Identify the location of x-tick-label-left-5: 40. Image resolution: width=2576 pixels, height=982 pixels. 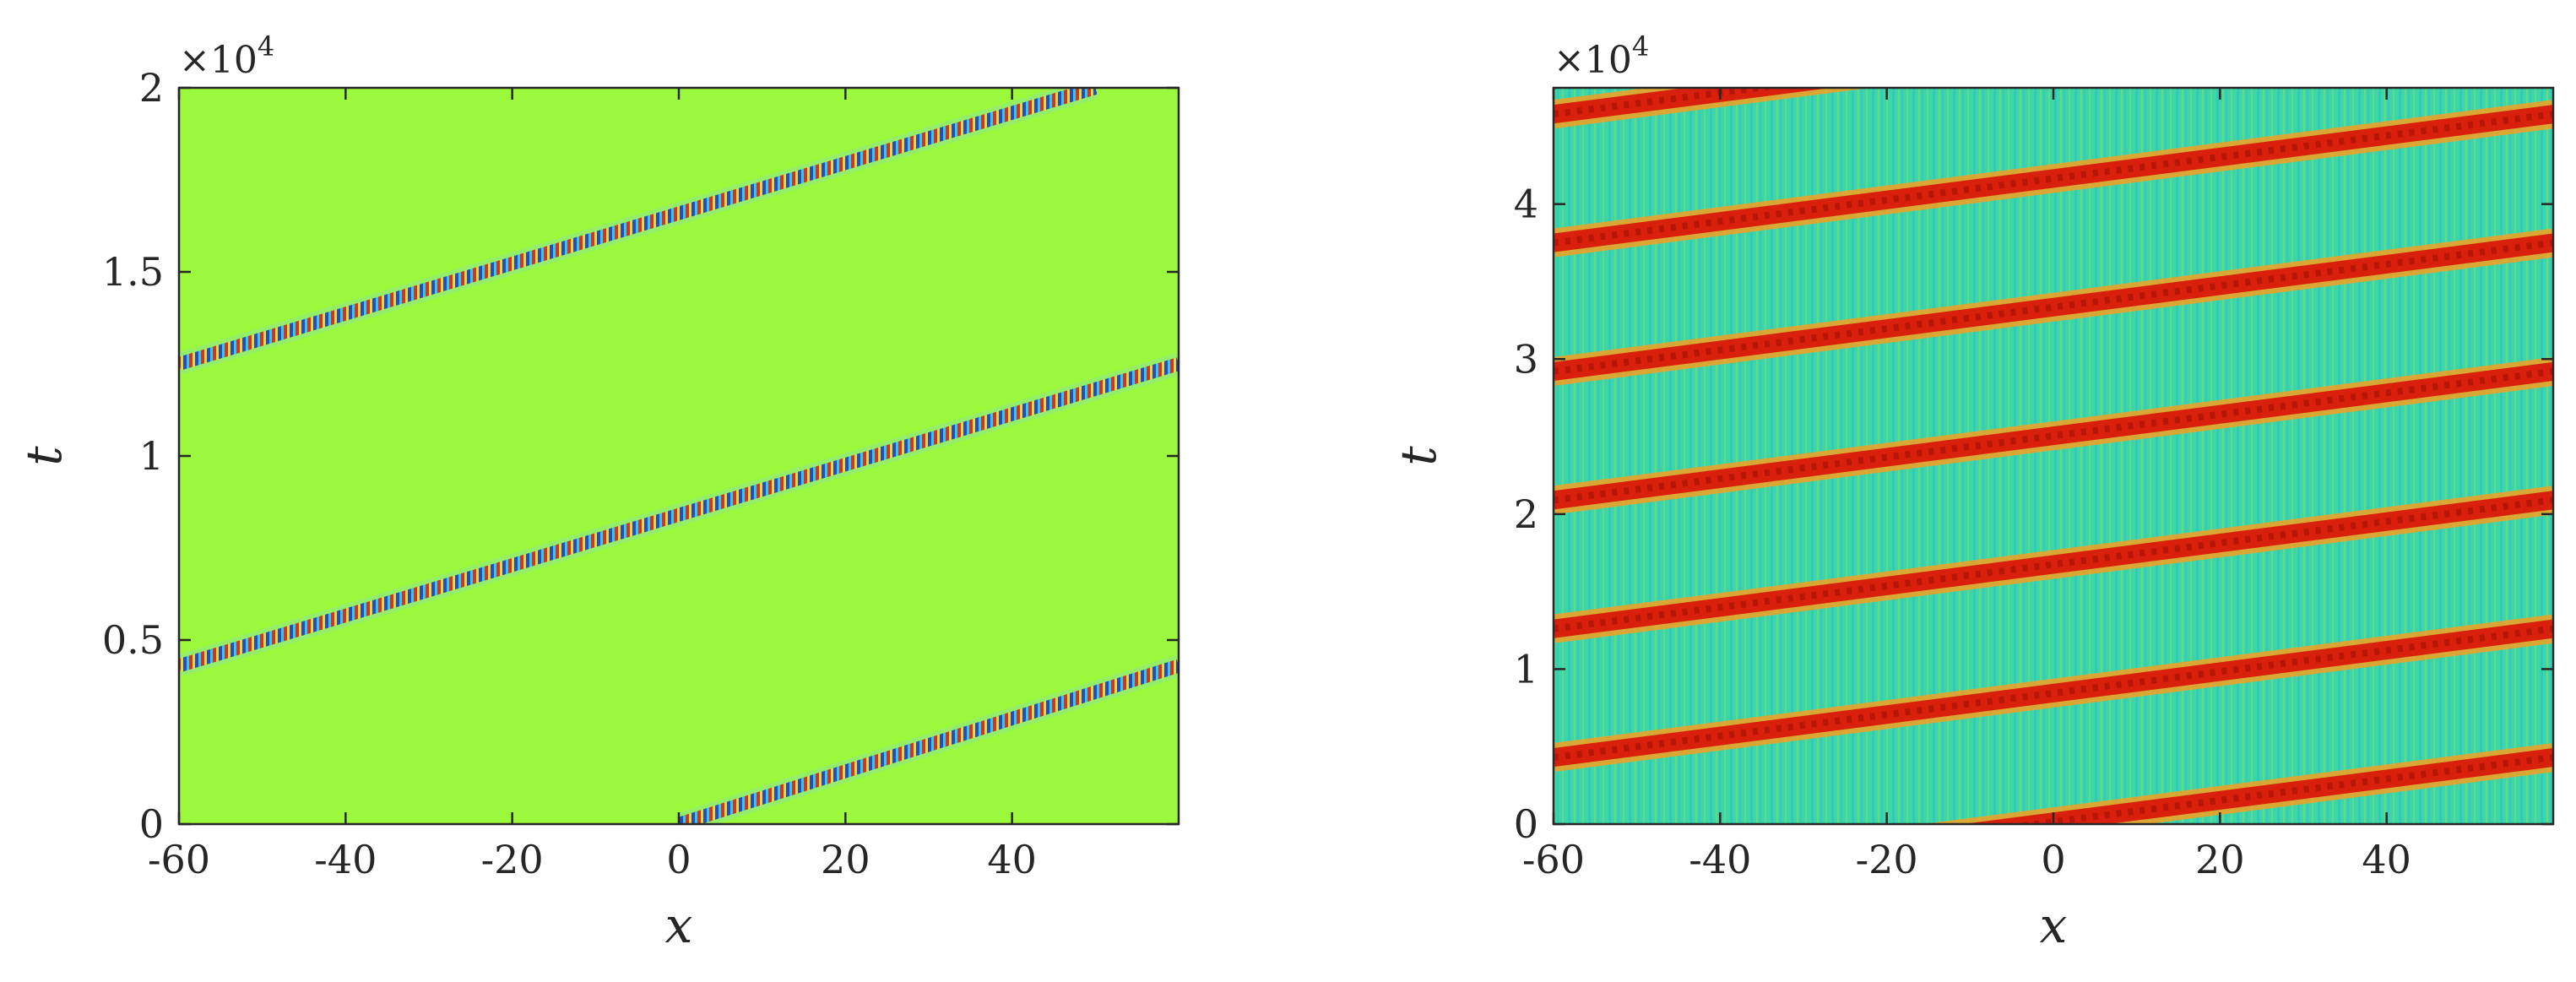
(1012, 859).